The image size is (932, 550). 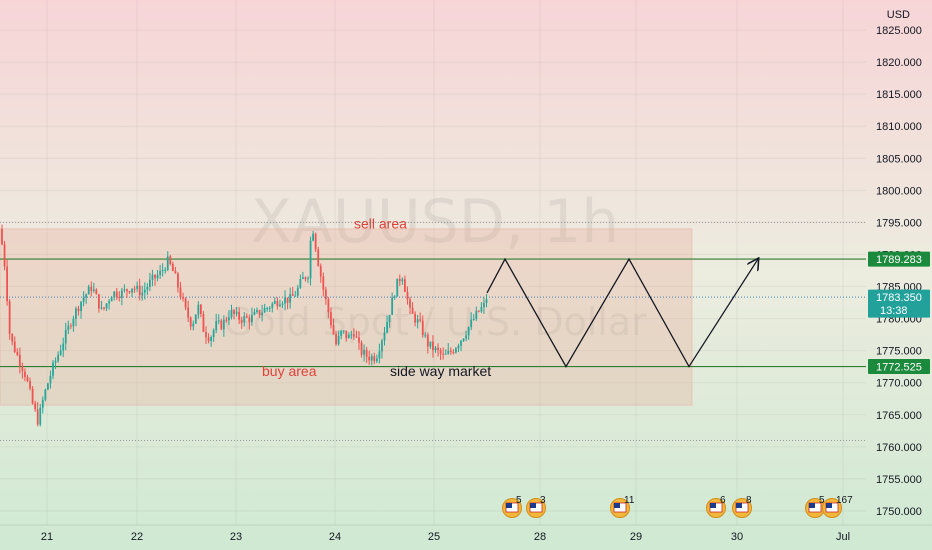 What do you see at coordinates (723, 500) in the screenshot?
I see `event-count: 6` at bounding box center [723, 500].